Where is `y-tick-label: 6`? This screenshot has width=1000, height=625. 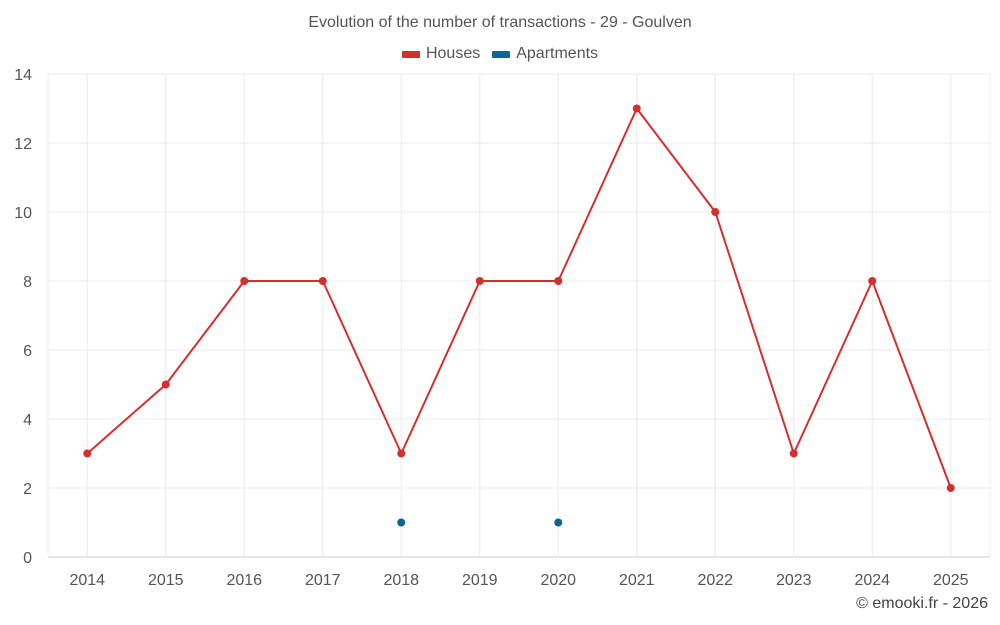
y-tick-label: 6 is located at coordinates (27, 351).